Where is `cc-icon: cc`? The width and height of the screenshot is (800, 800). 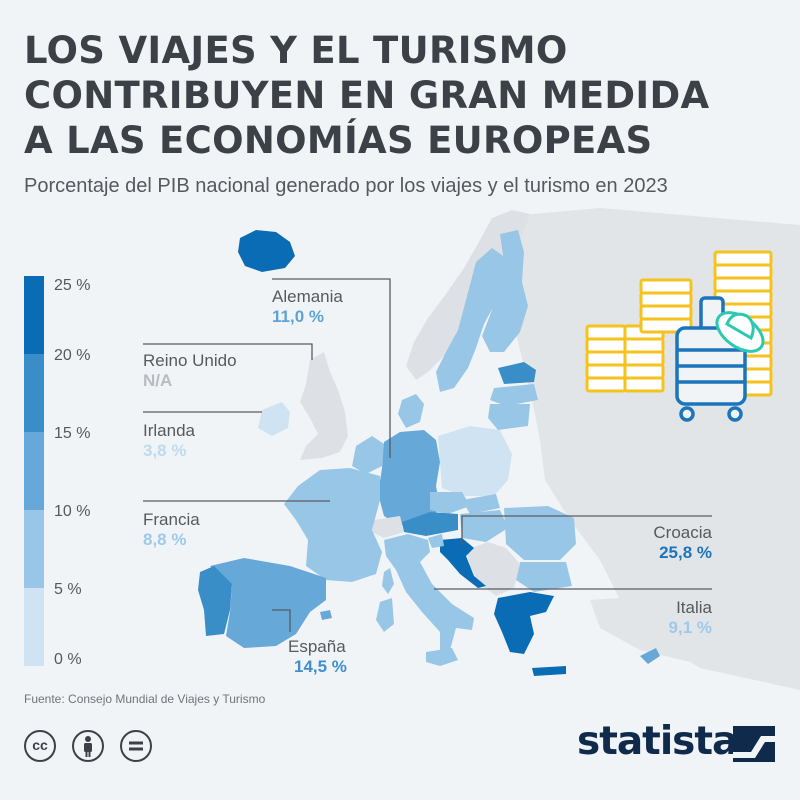
cc-icon: cc is located at coordinates (40, 746).